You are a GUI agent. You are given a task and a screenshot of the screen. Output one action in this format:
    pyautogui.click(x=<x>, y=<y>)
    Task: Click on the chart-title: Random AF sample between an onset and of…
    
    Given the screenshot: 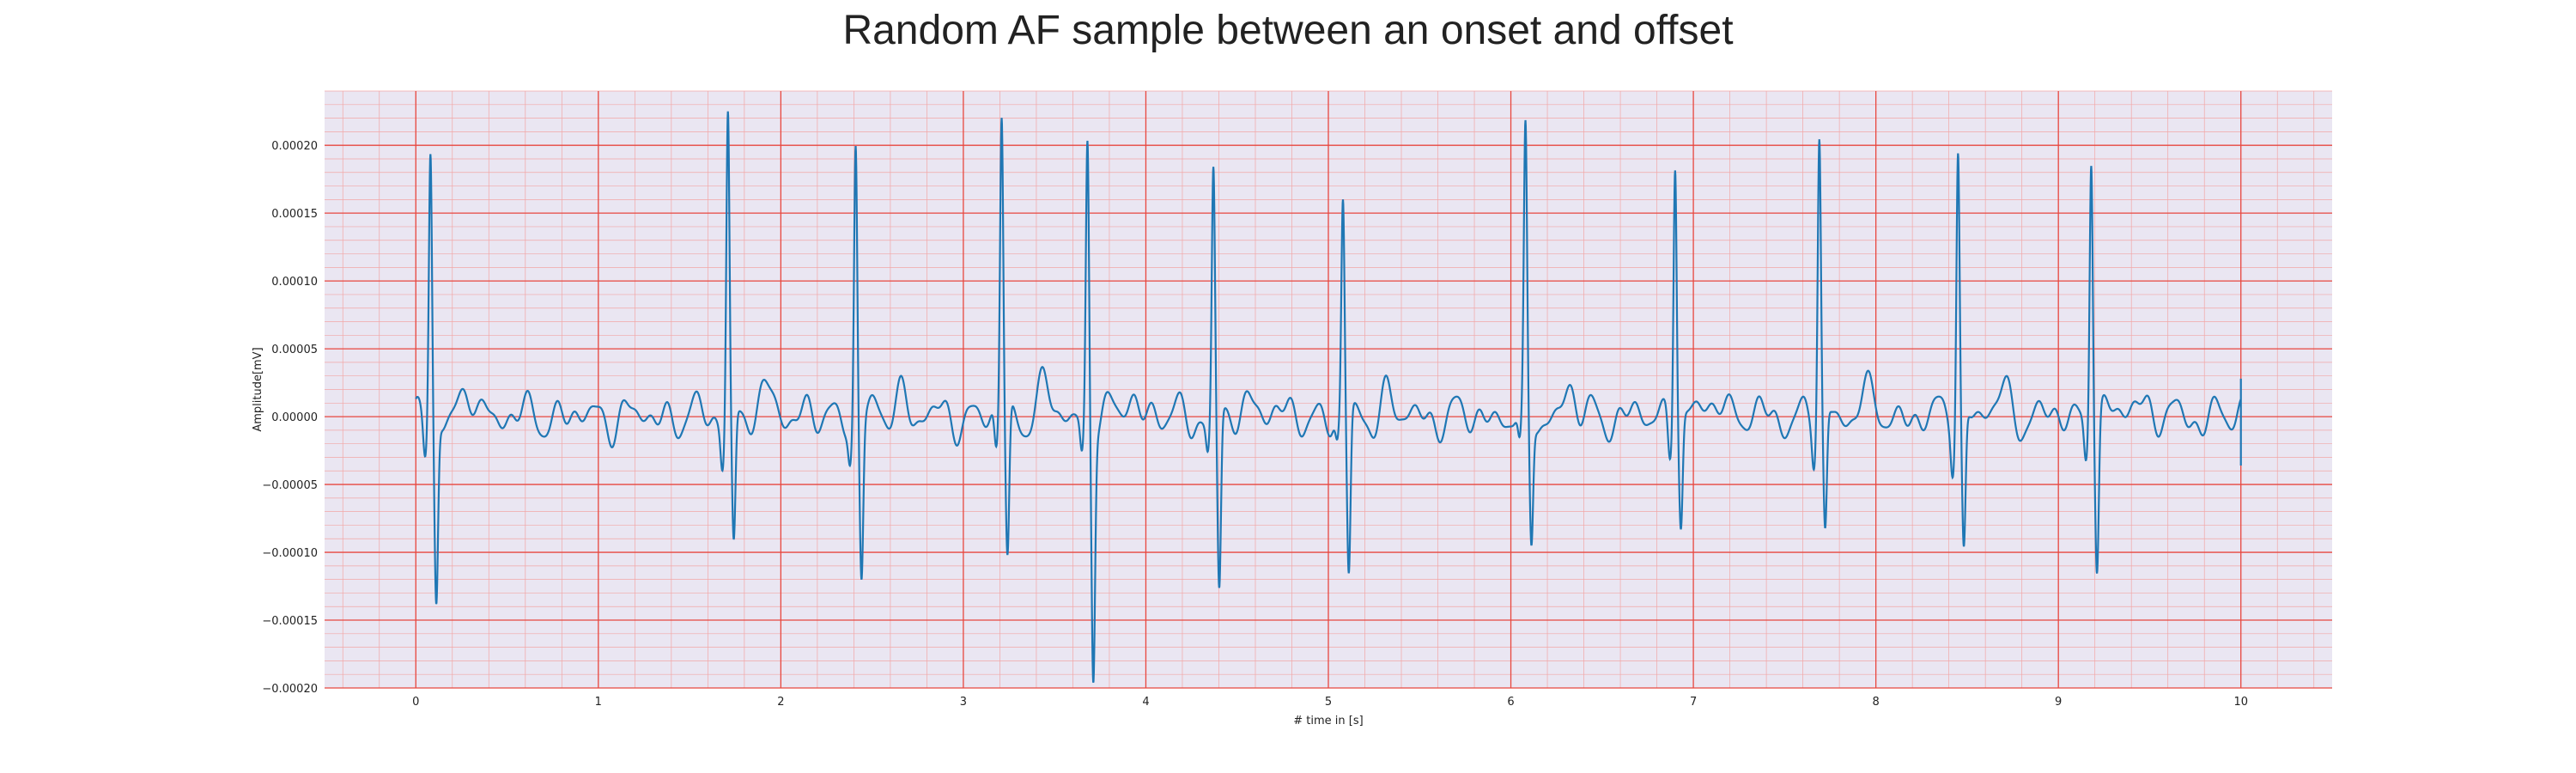 What is the action you would take?
    pyautogui.click(x=1288, y=30)
    